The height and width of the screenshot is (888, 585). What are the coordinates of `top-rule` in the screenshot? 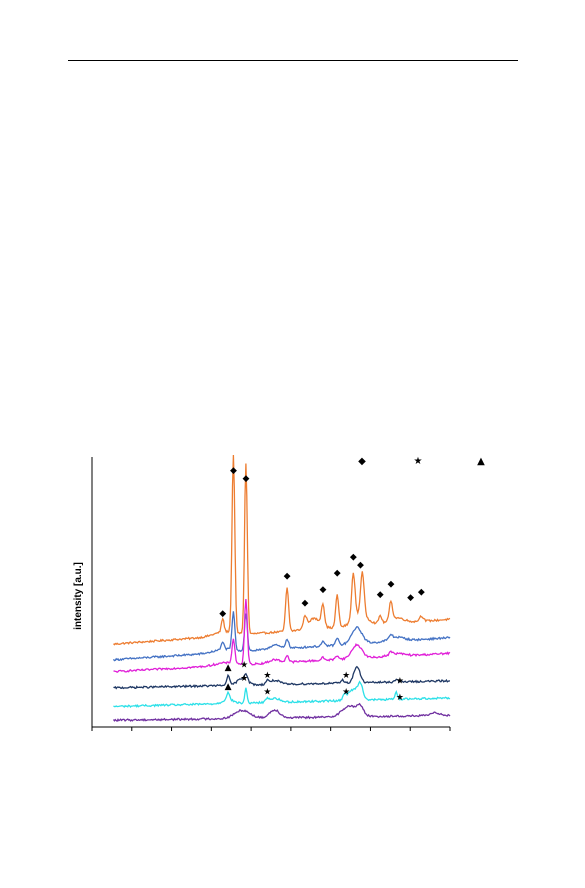 It's located at (293, 60).